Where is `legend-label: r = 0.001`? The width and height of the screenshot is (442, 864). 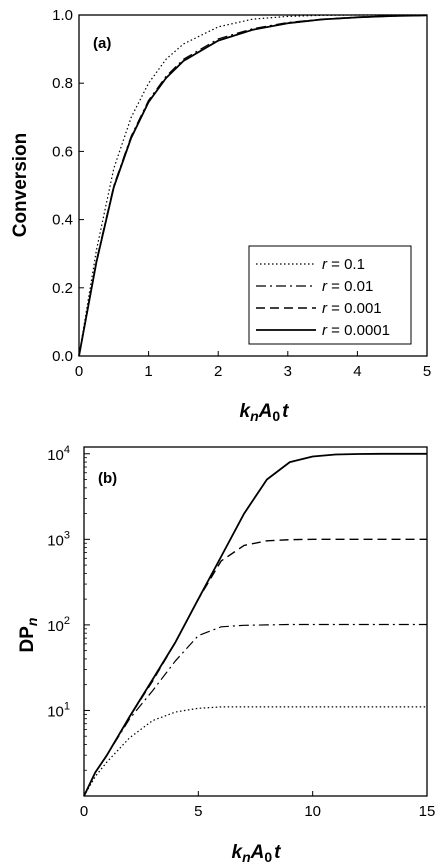
legend-label: r = 0.001 is located at coordinates (352, 308).